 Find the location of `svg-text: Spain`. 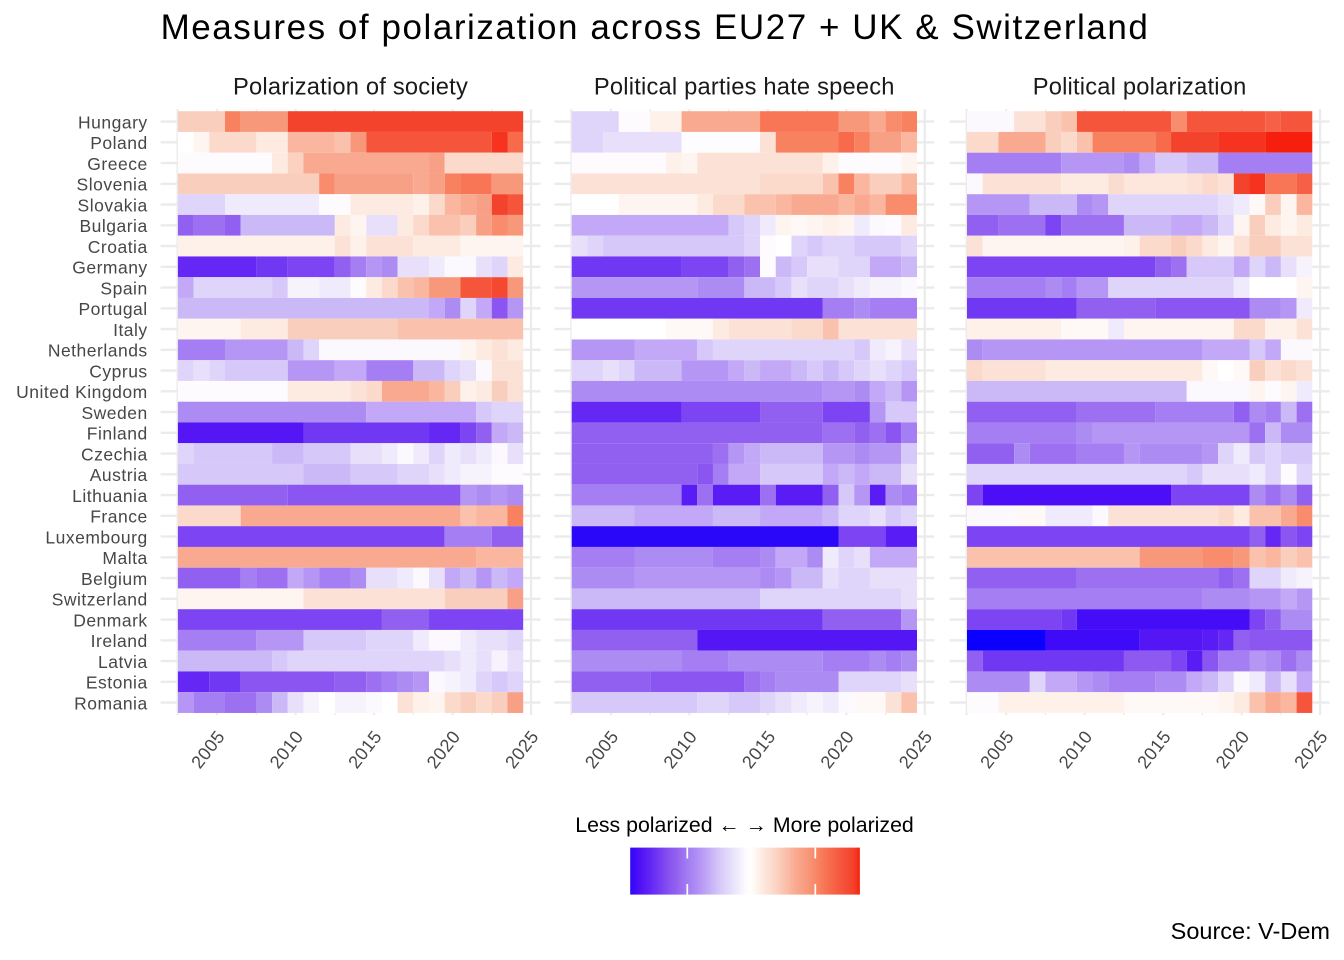

svg-text: Spain is located at coordinates (123, 289).